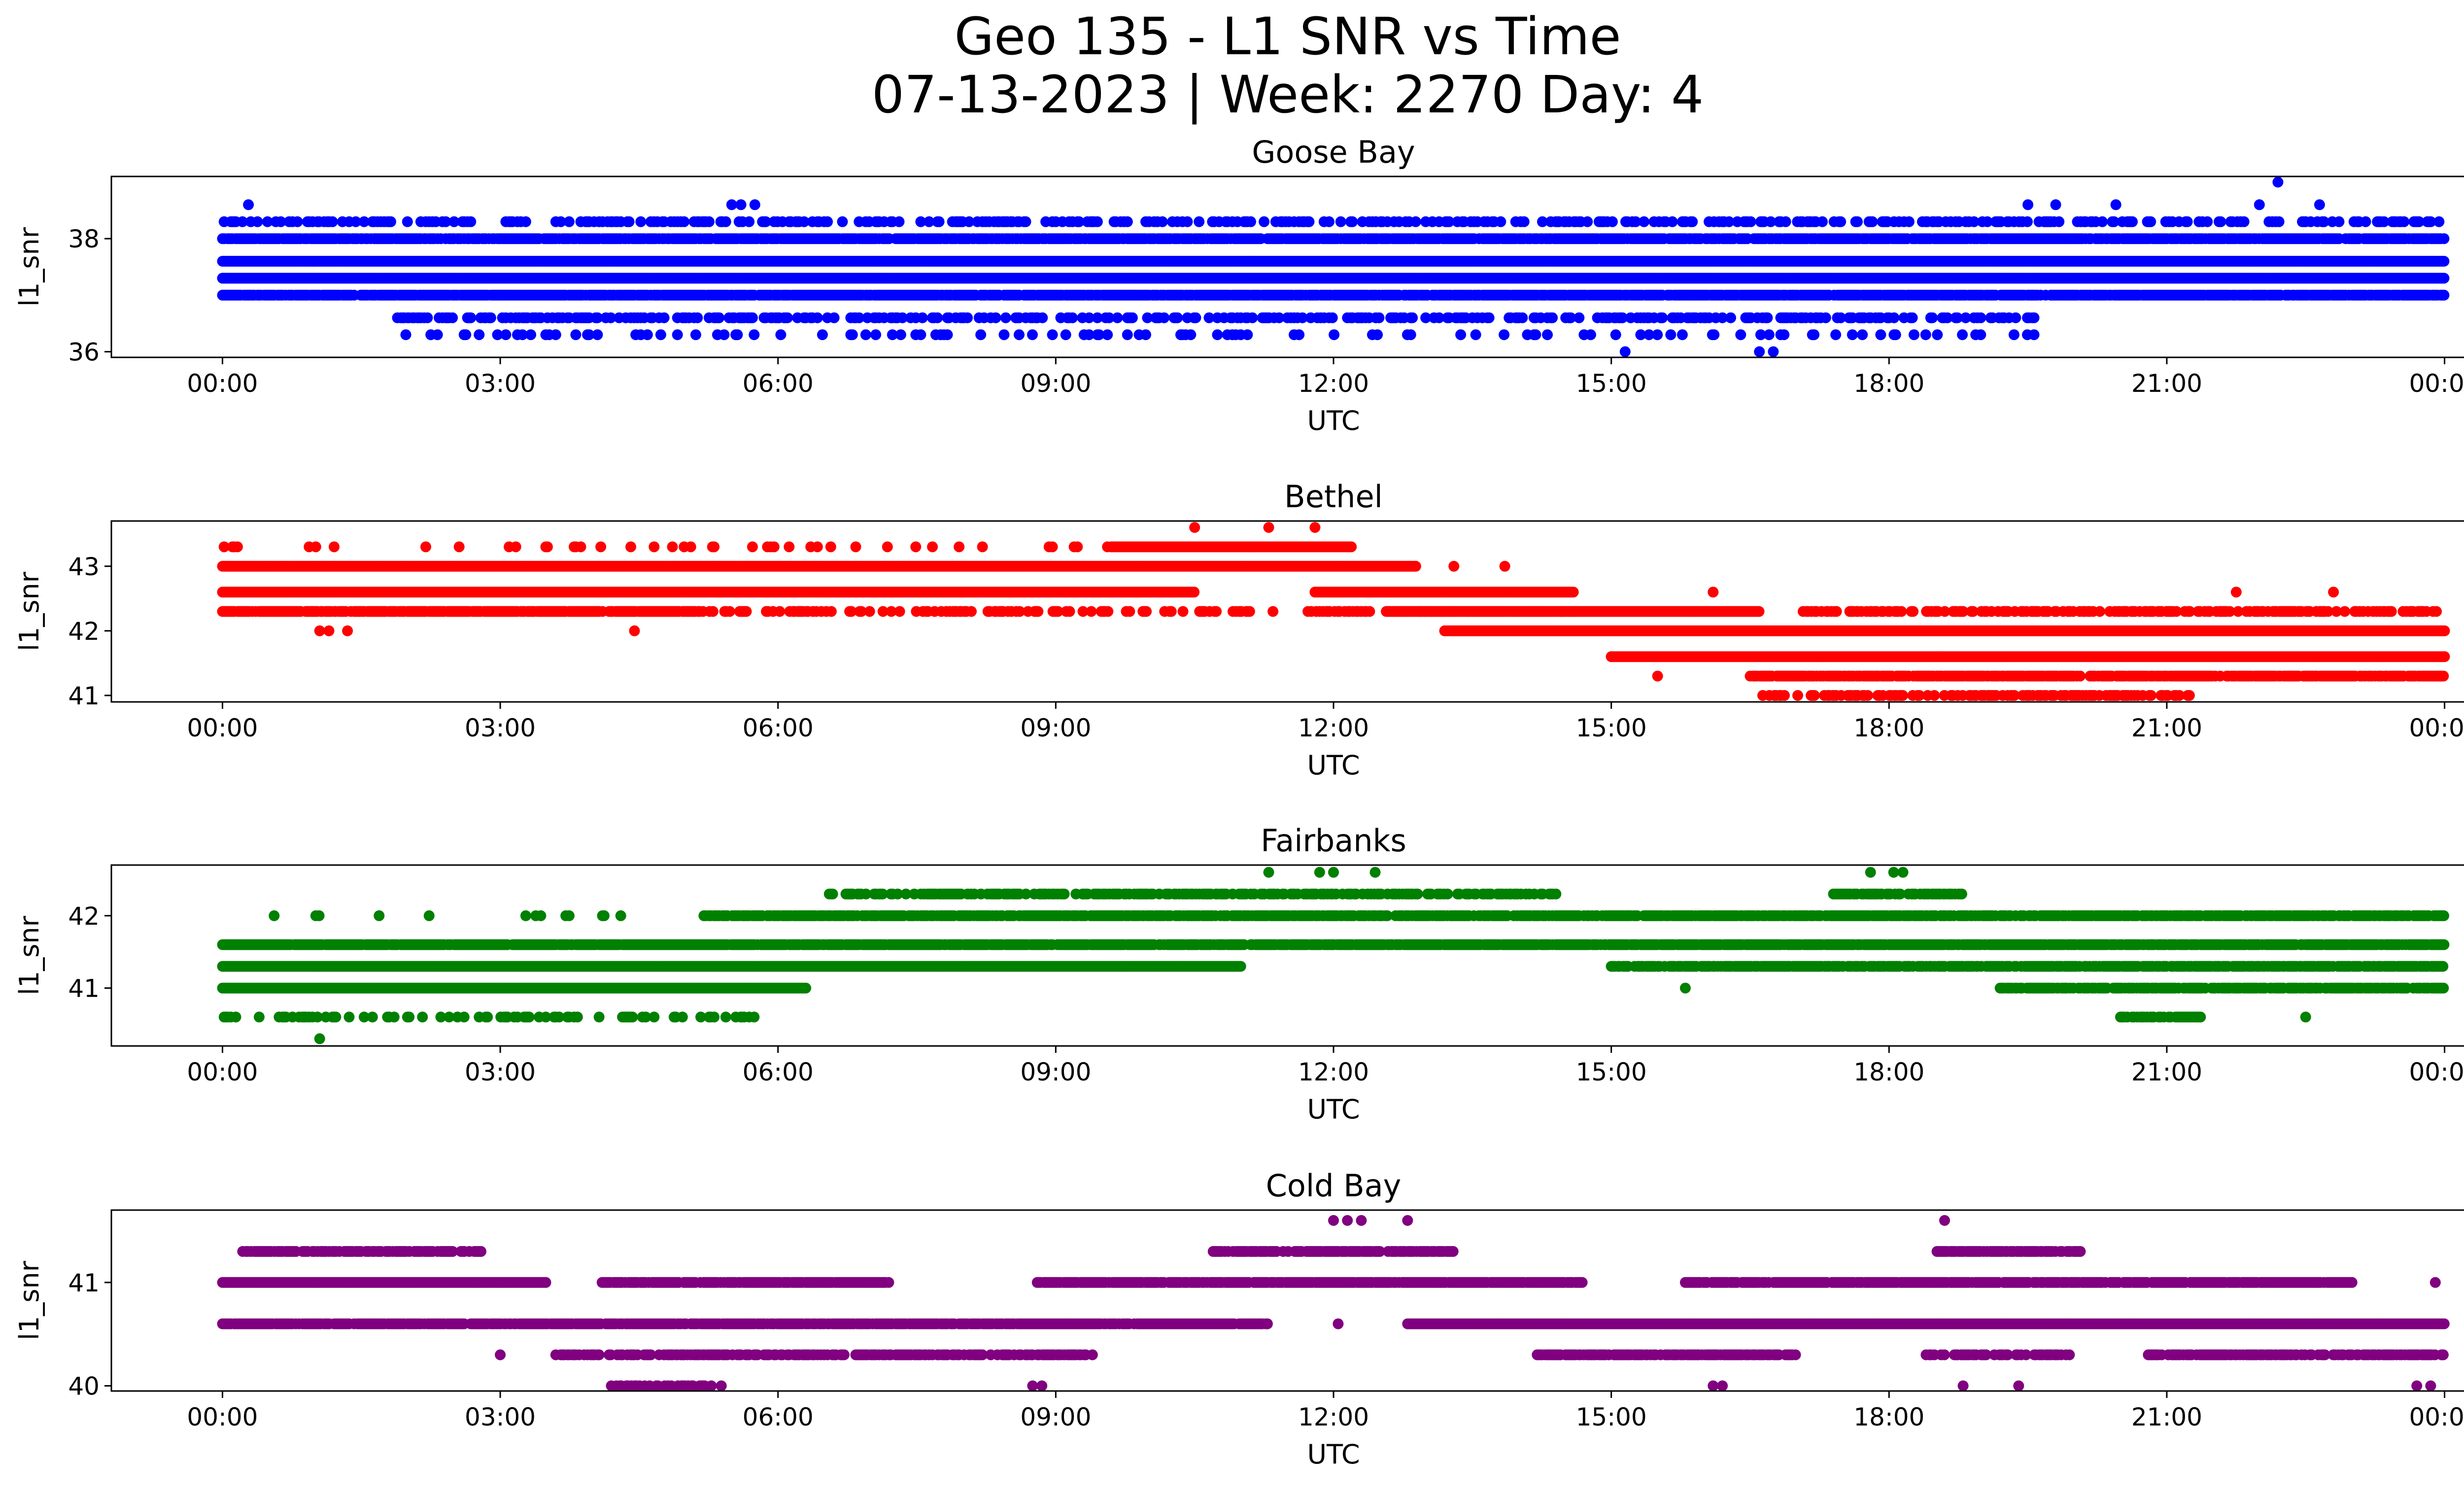 This screenshot has width=2464, height=1495. Describe the element at coordinates (1287, 36) in the screenshot. I see `figure-title-line1: Geo 135 - L1 SNR vs Time` at that location.